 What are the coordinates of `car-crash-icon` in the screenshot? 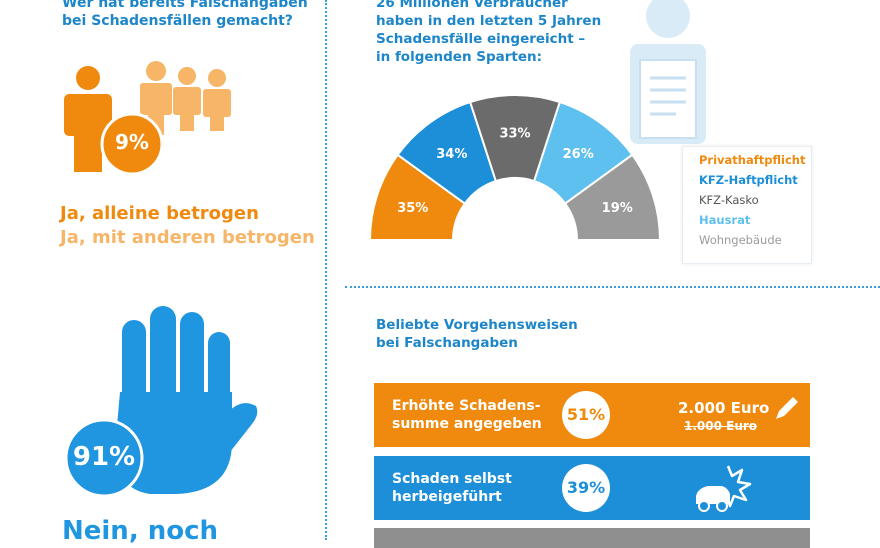 It's located at (724, 488).